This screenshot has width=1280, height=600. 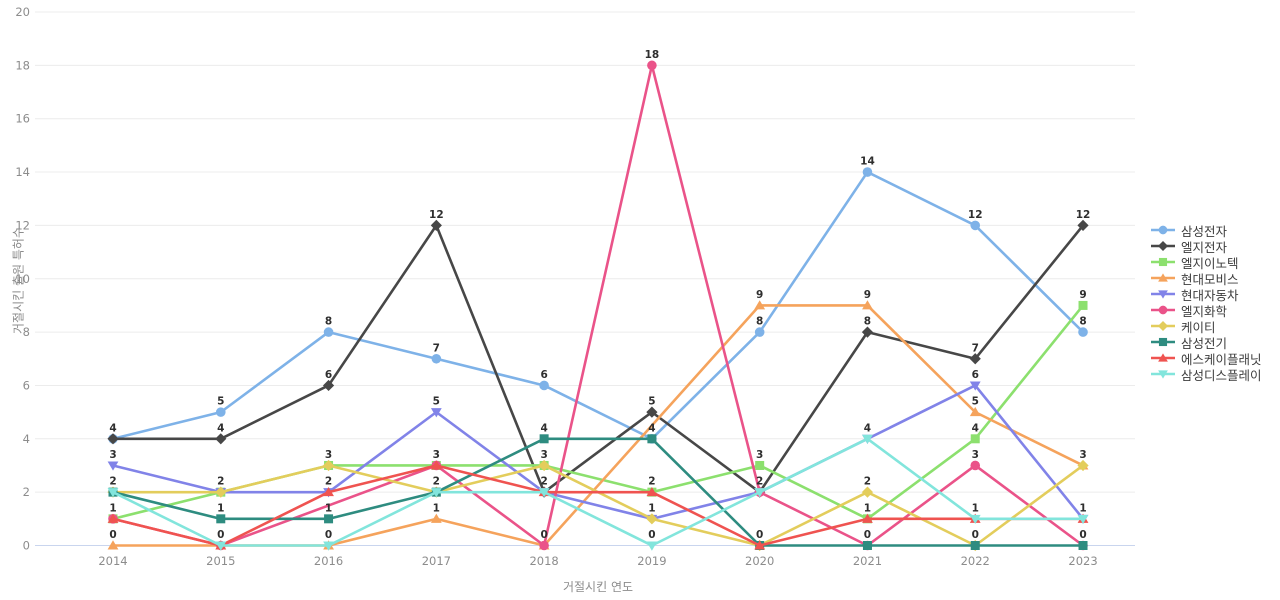 What do you see at coordinates (22, 172) in the screenshot?
I see `y-axis-tick-label: 14` at bounding box center [22, 172].